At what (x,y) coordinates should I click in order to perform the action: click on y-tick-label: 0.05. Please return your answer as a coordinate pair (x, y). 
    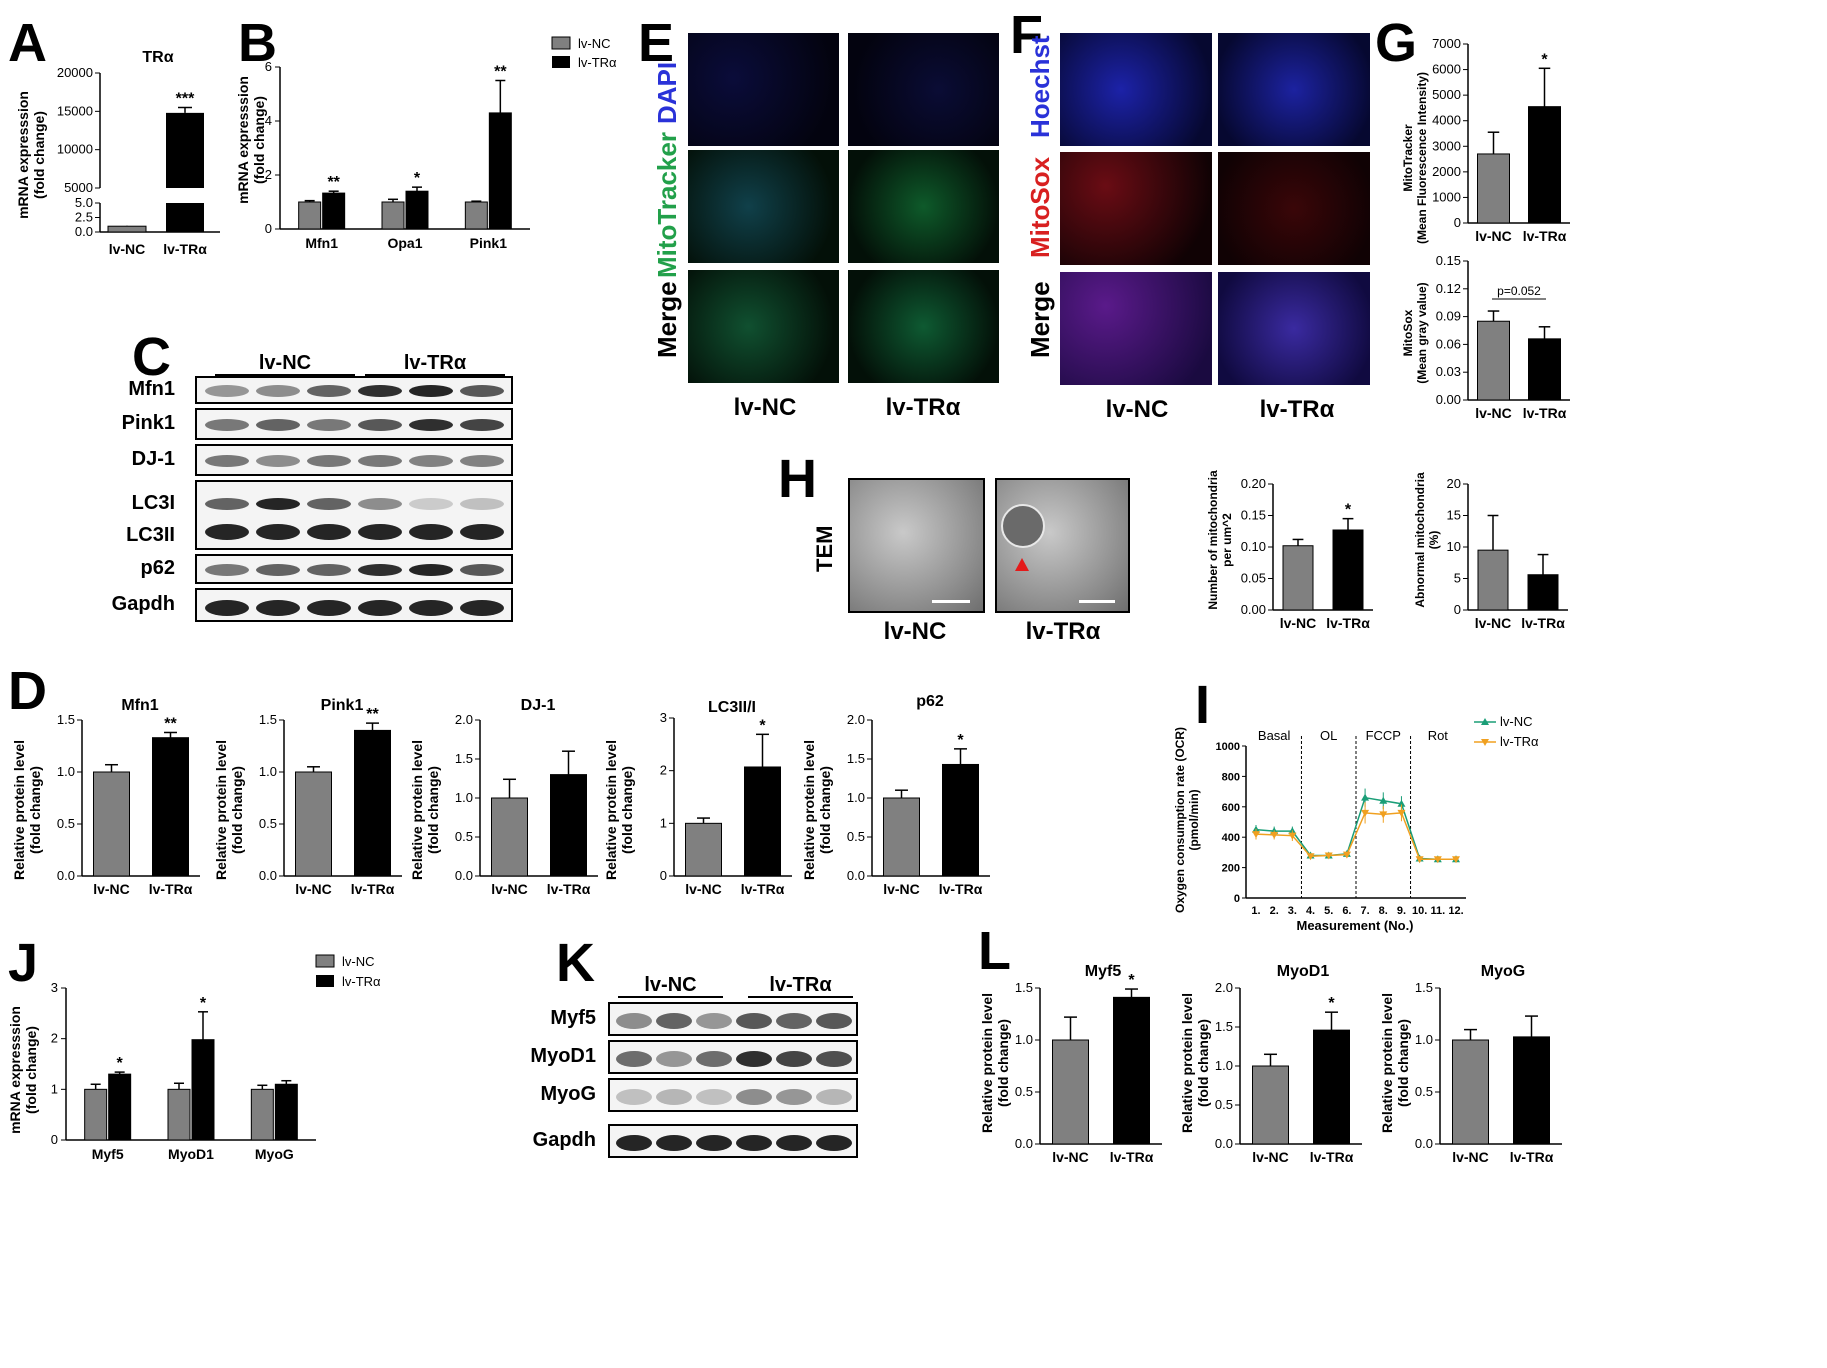
    Looking at the image, I should click on (1253, 578).